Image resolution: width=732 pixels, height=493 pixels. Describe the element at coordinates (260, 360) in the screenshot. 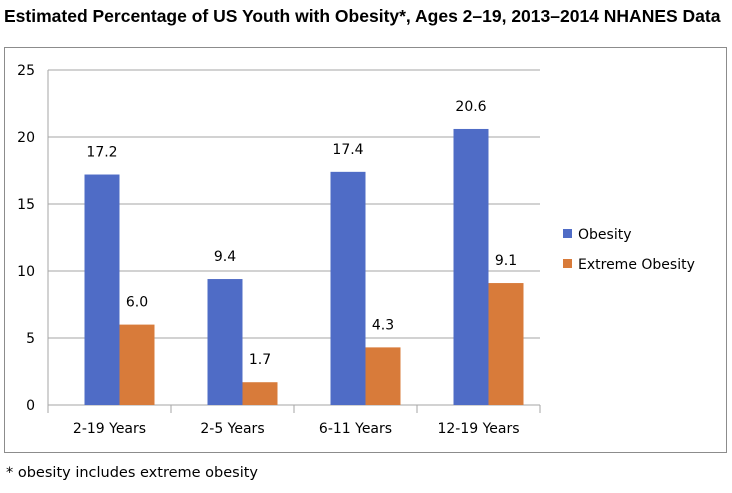

I see `data-label: 1.7` at that location.